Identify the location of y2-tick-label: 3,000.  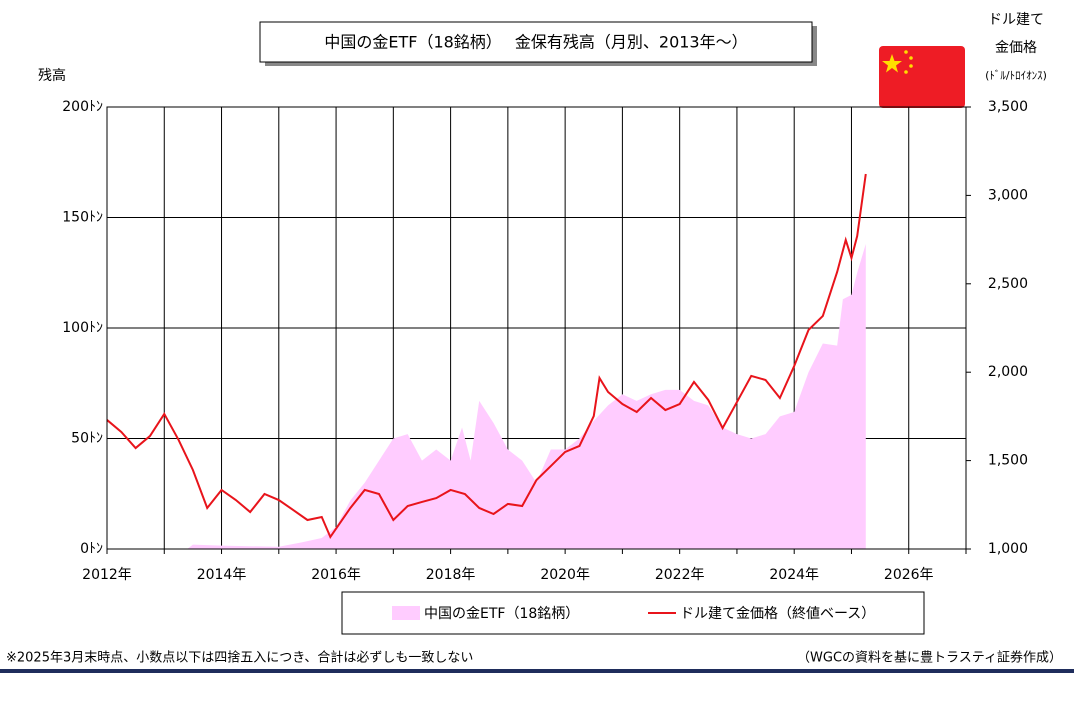
(1008, 195).